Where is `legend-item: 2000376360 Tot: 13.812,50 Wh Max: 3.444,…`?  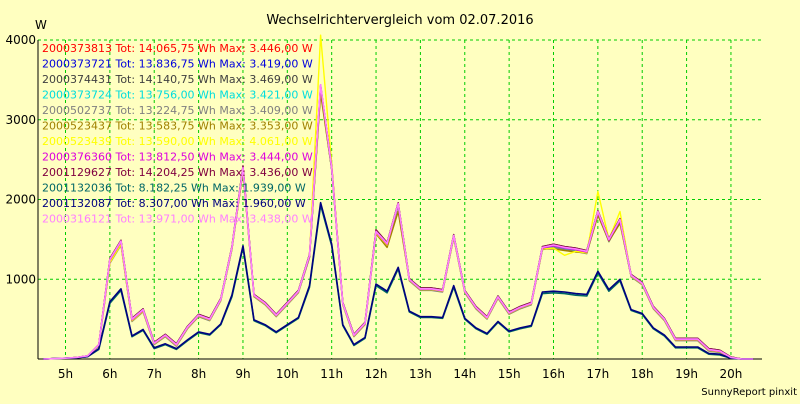 legend-item: 2000376360 Tot: 13.812,50 Wh Max: 3.444,… is located at coordinates (177, 157).